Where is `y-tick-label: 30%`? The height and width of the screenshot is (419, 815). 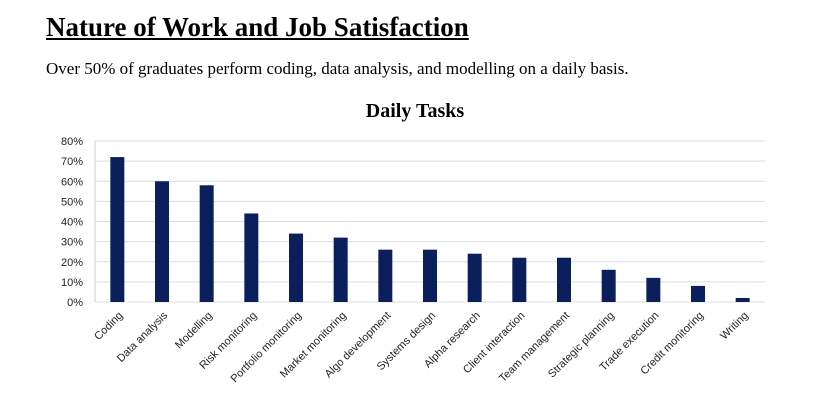
y-tick-label: 30% is located at coordinates (72, 243).